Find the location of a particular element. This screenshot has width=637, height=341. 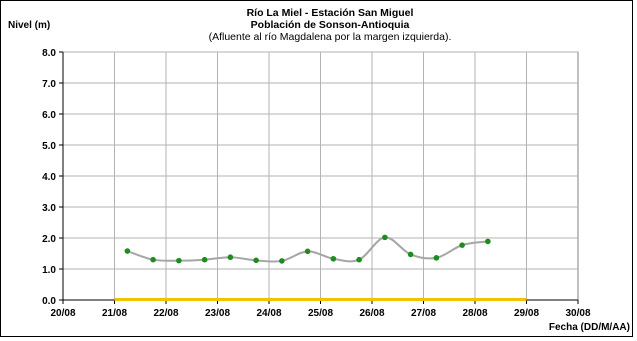

x-tick-label: 30/08 is located at coordinates (577, 313).